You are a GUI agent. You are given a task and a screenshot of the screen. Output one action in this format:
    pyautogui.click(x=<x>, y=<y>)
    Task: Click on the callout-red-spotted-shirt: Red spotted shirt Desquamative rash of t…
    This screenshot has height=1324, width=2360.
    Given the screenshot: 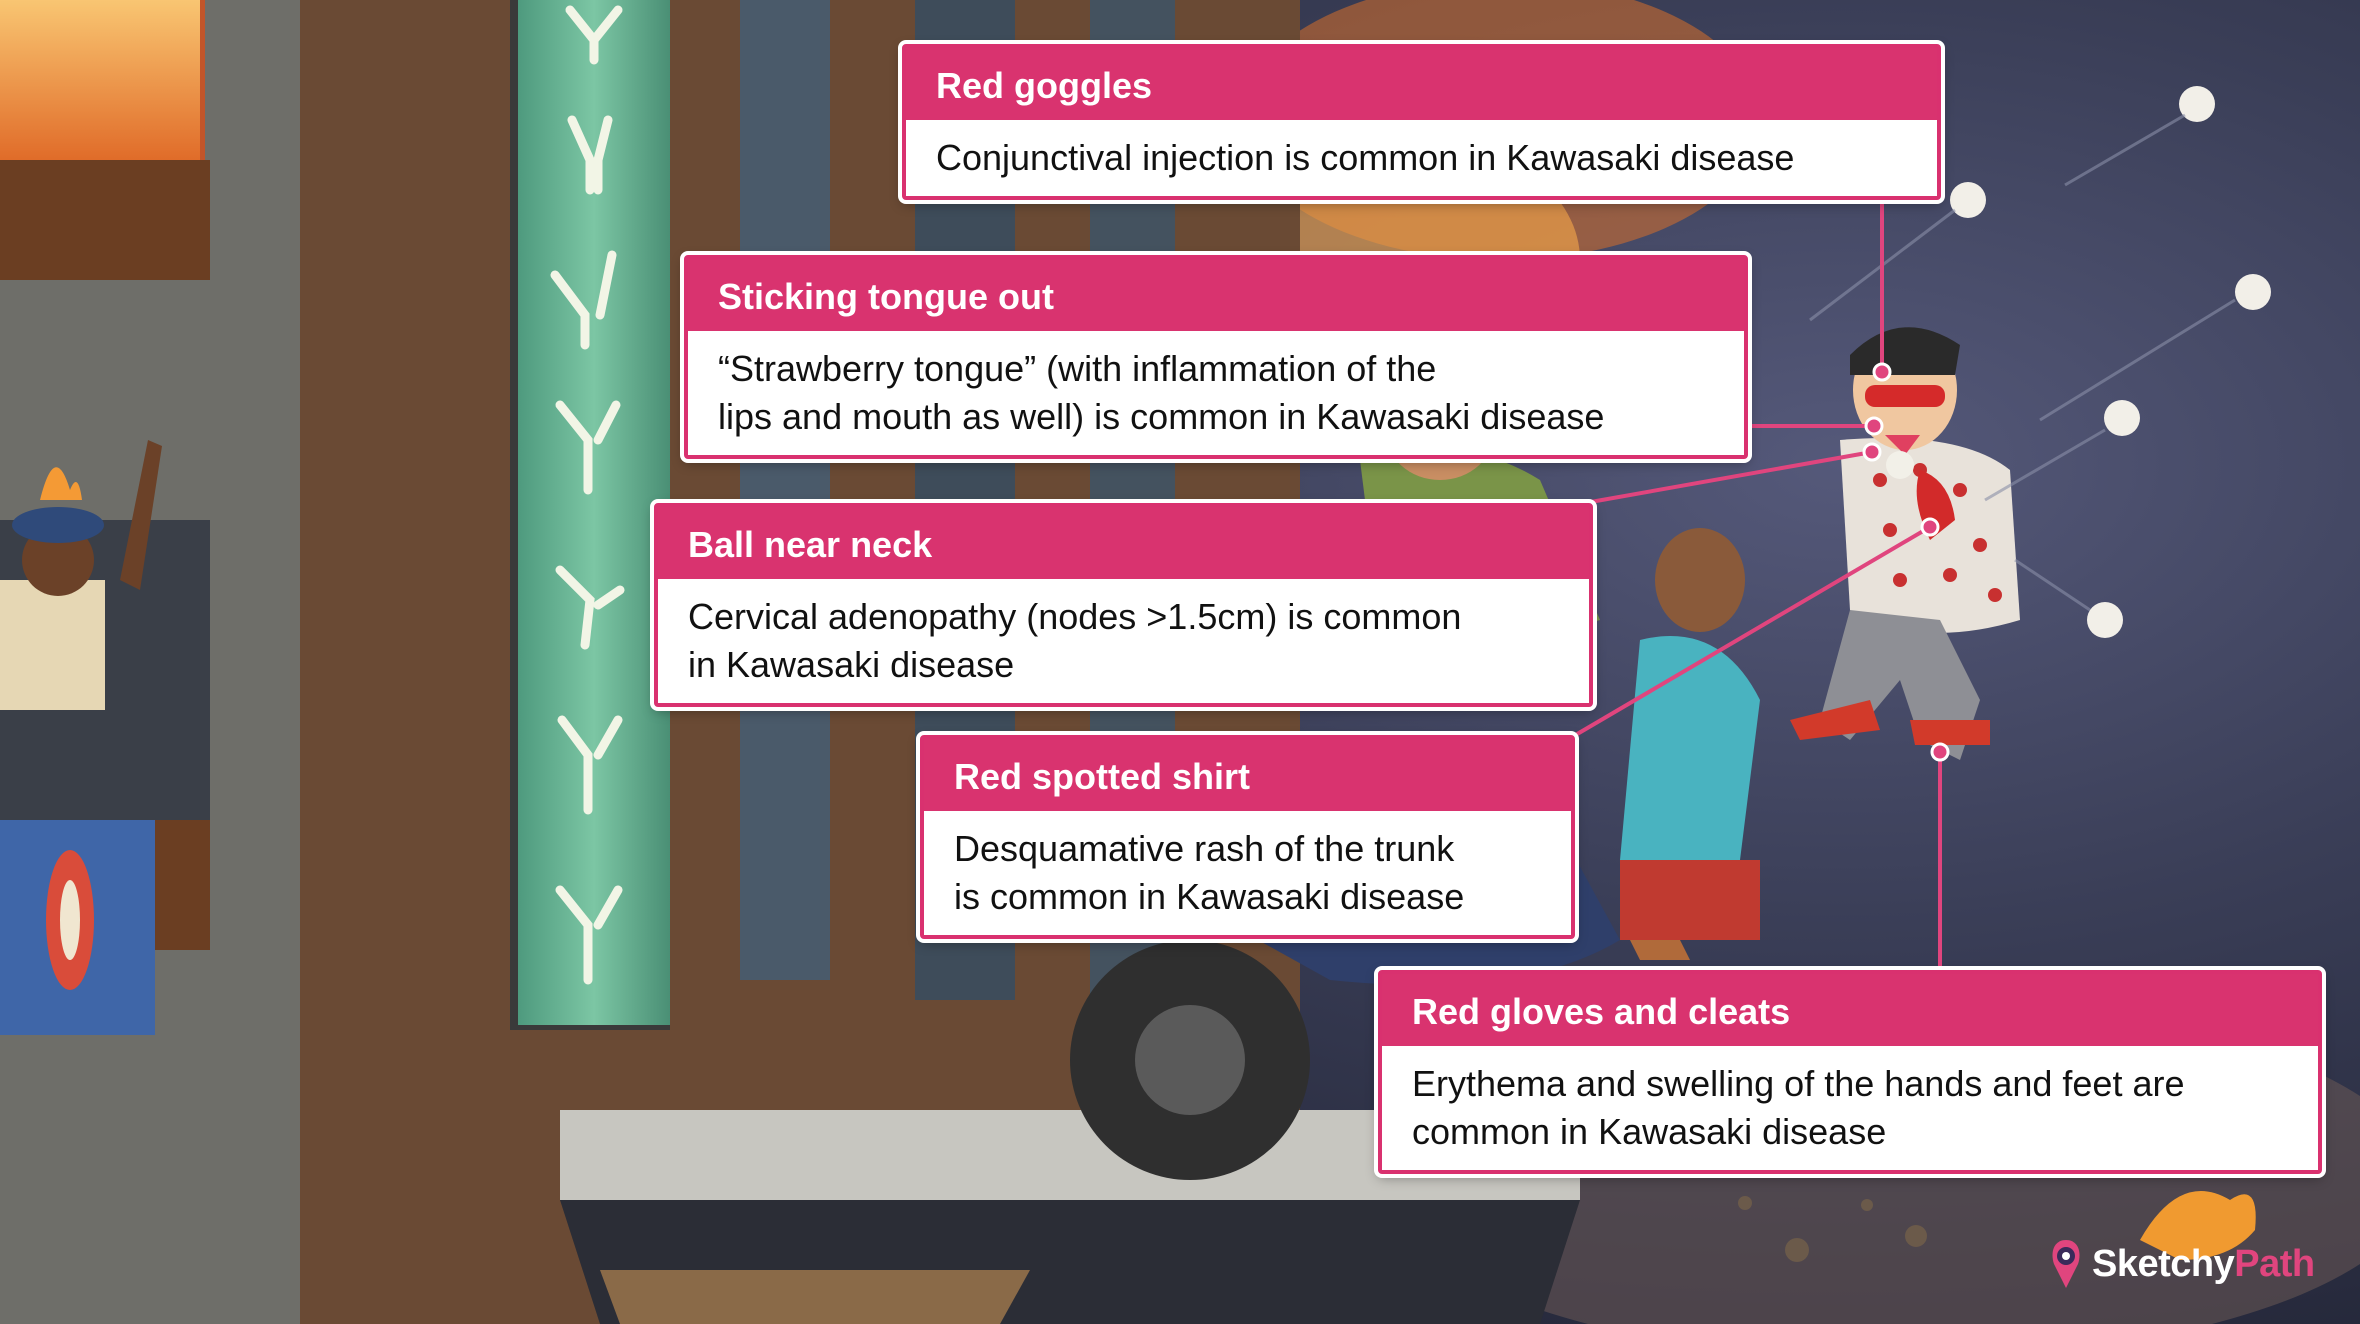 What is the action you would take?
    pyautogui.click(x=1247, y=837)
    